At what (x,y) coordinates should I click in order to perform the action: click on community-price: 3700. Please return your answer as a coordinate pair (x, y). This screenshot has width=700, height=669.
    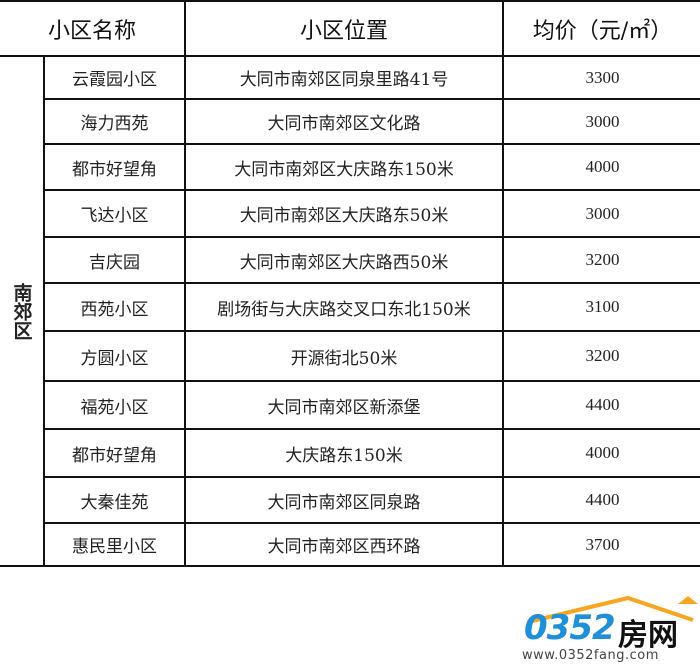
    Looking at the image, I should click on (601, 544).